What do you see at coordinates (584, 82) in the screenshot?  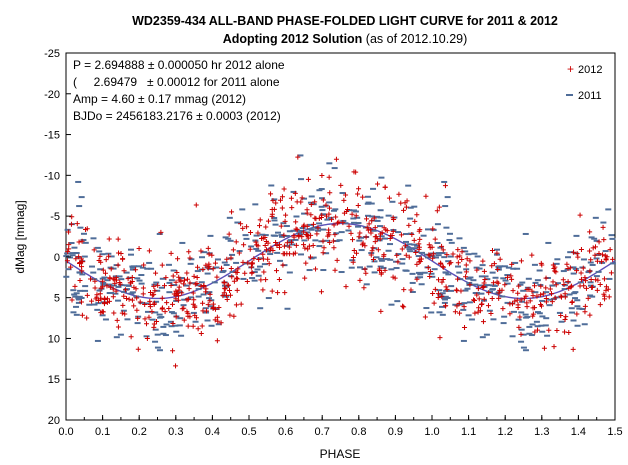 I see `legend: + 2012 2011` at bounding box center [584, 82].